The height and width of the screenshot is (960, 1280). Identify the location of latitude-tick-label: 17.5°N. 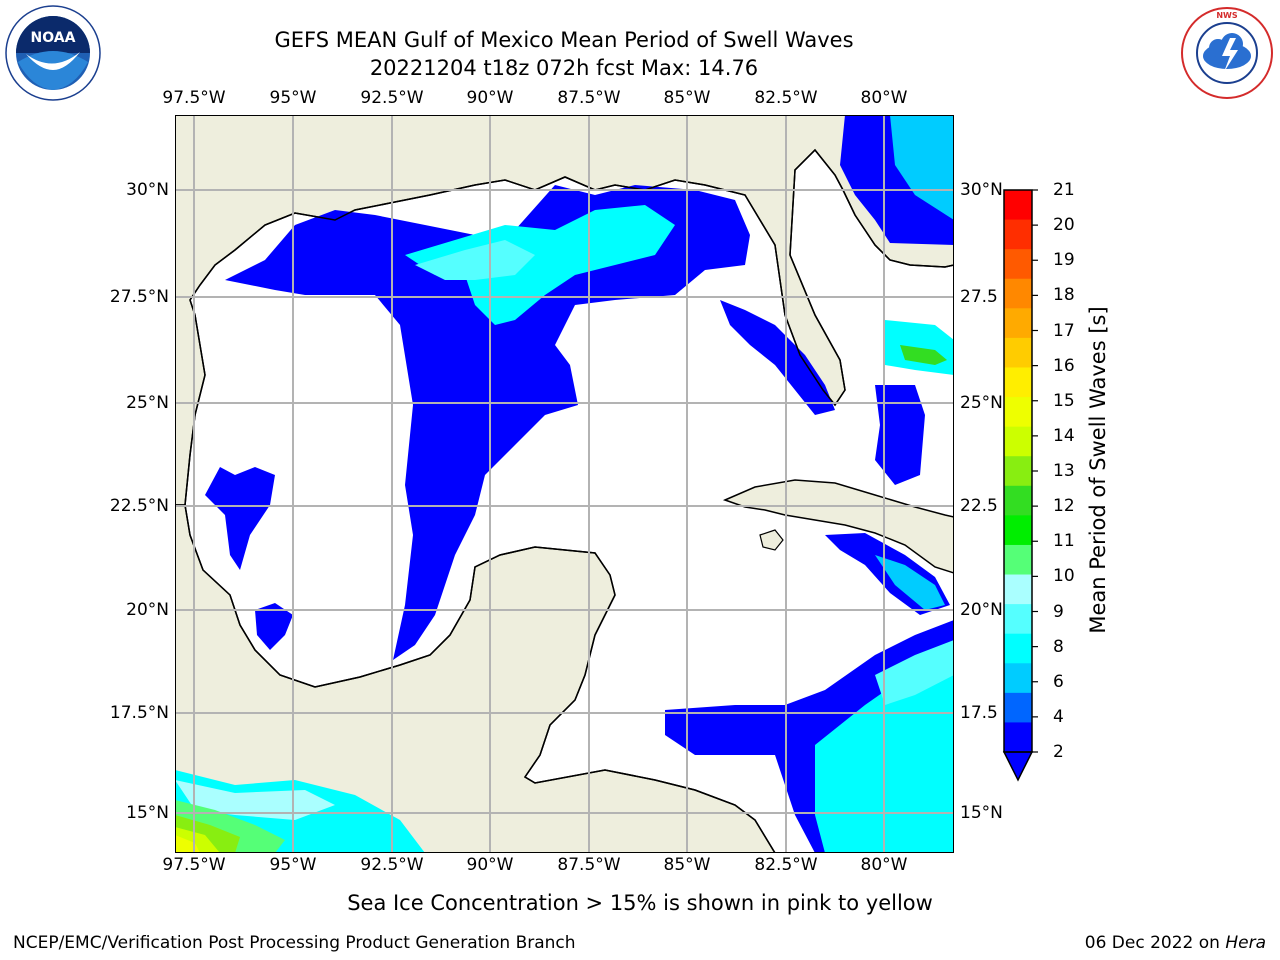
(139, 713).